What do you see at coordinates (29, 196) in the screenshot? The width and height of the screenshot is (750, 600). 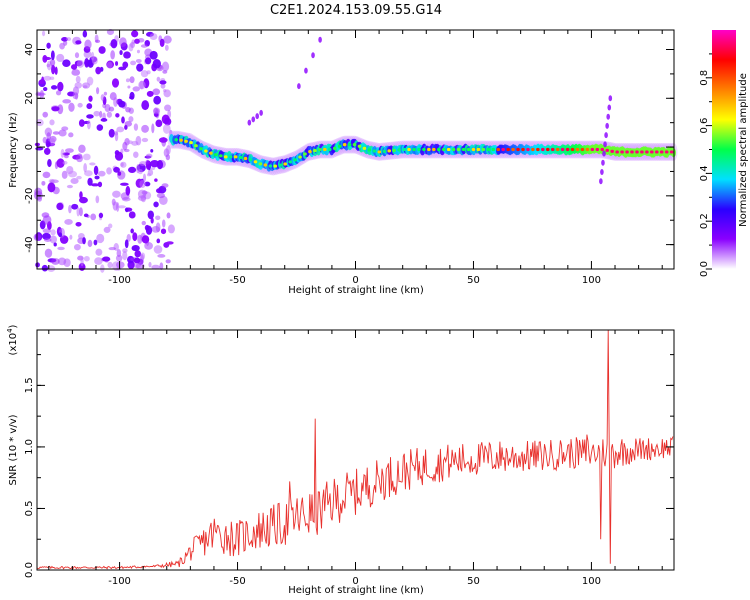 I see `y-tick-label: -20` at bounding box center [29, 196].